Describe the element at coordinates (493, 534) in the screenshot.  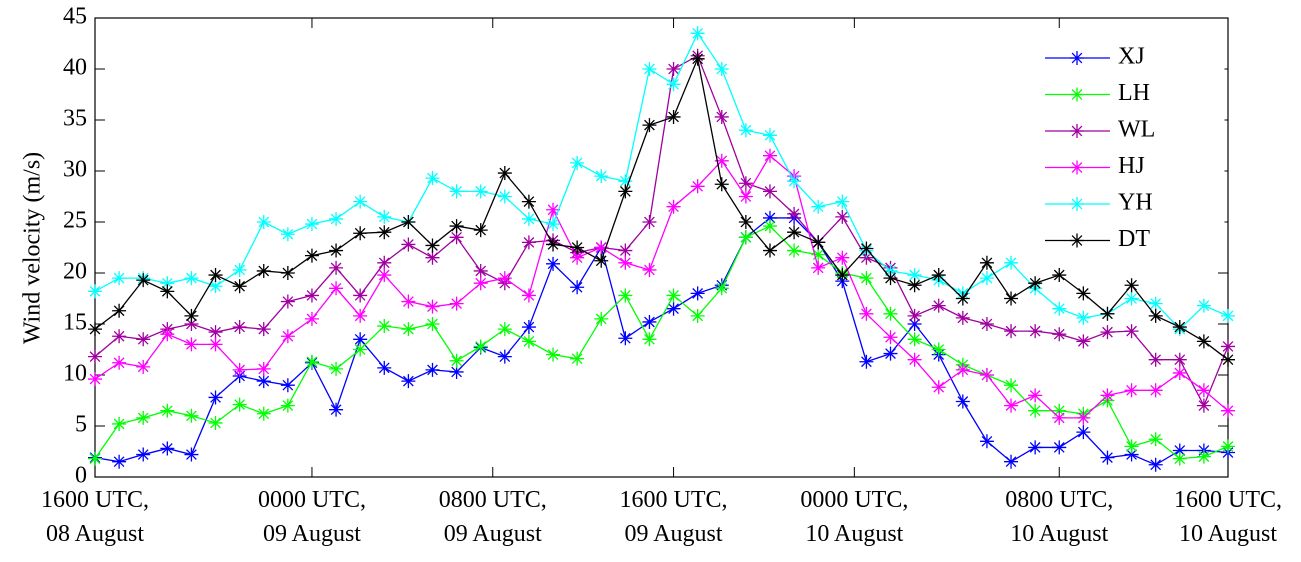
I see `x-tick-label: 09 August` at that location.